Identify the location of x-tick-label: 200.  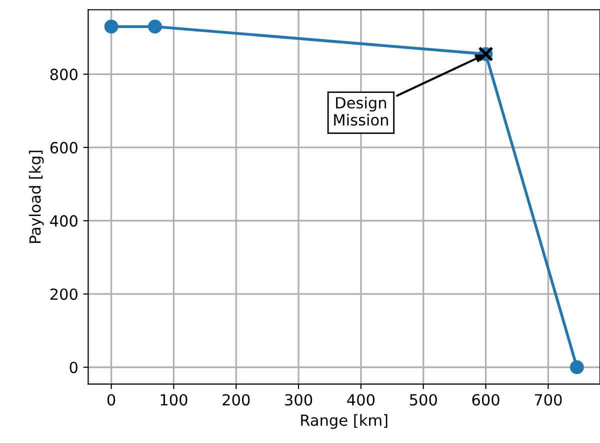
(236, 400).